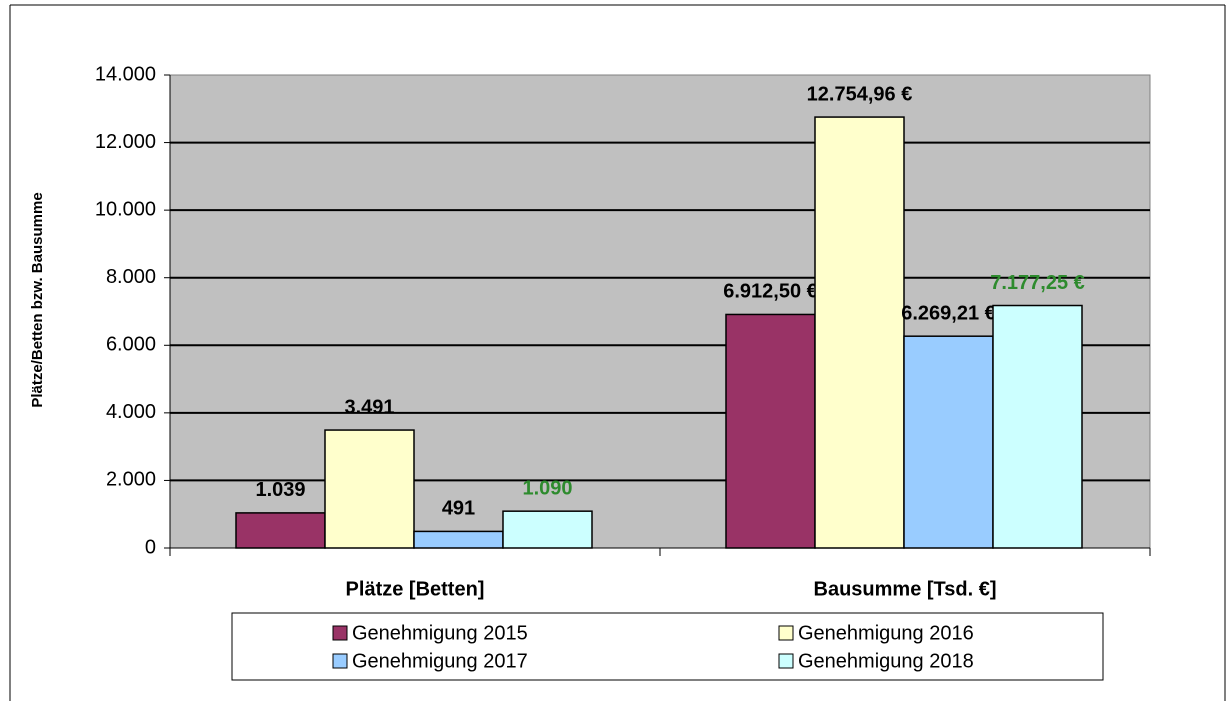 The height and width of the screenshot is (701, 1231). What do you see at coordinates (280, 490) in the screenshot?
I see `value-label: 1.039` at bounding box center [280, 490].